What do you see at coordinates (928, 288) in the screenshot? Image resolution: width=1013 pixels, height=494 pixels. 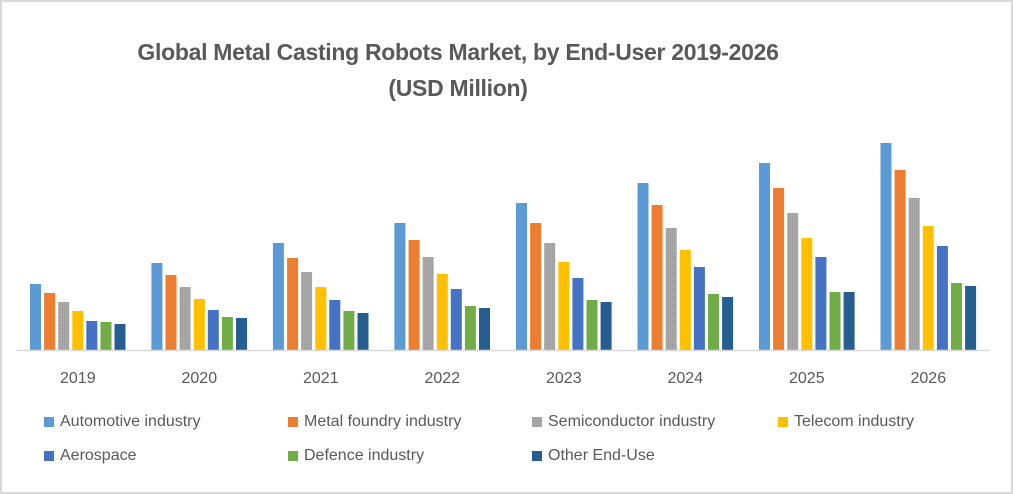 I see `bar-telecom-industry-2026` at bounding box center [928, 288].